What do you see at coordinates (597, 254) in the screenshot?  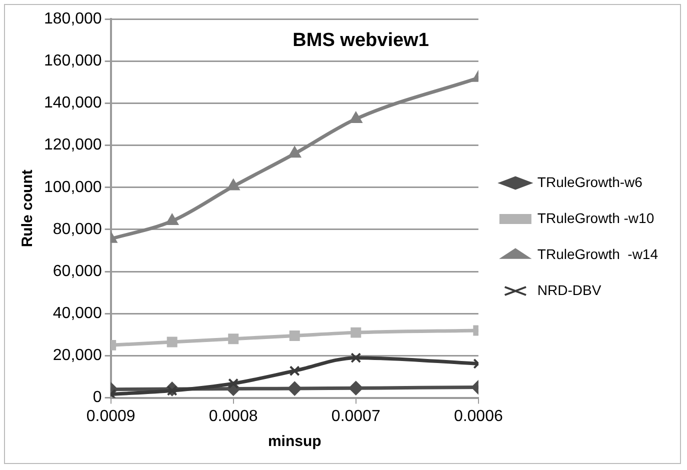 I see `legend-label: TRuleGrowth -w14` at bounding box center [597, 254].